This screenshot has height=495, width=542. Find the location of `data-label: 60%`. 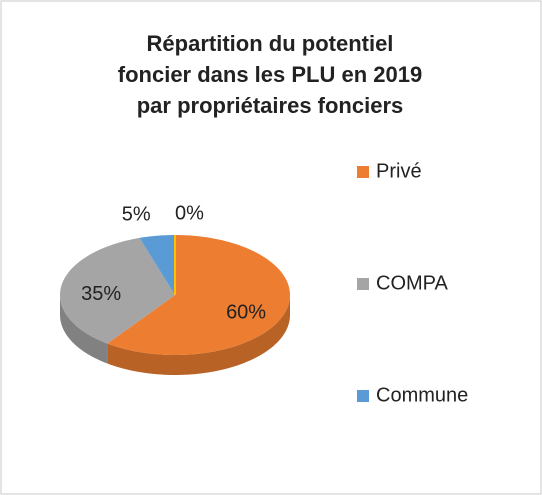

data-label: 60% is located at coordinates (246, 312).